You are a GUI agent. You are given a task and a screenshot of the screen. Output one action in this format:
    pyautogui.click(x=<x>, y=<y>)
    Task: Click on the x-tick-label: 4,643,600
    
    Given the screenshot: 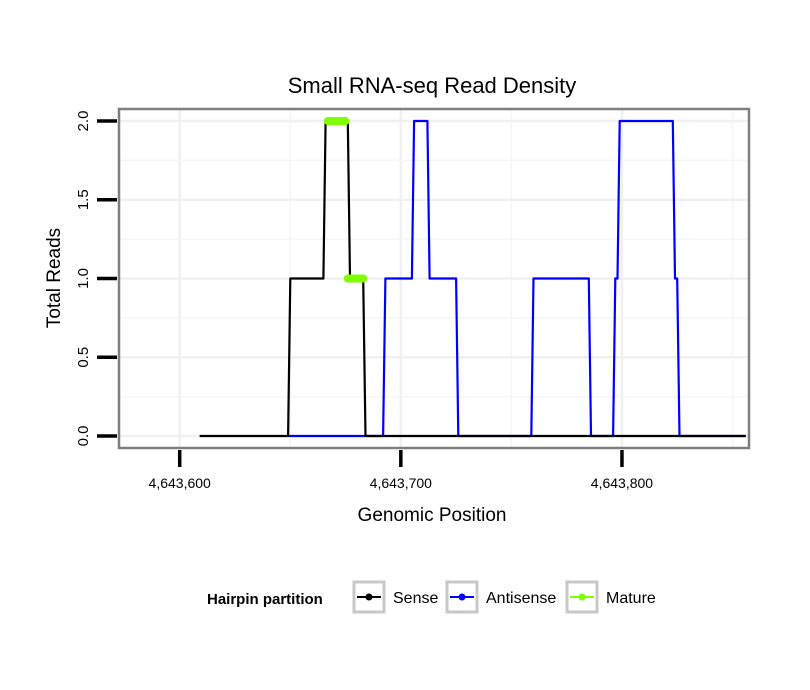 What is the action you would take?
    pyautogui.click(x=180, y=483)
    